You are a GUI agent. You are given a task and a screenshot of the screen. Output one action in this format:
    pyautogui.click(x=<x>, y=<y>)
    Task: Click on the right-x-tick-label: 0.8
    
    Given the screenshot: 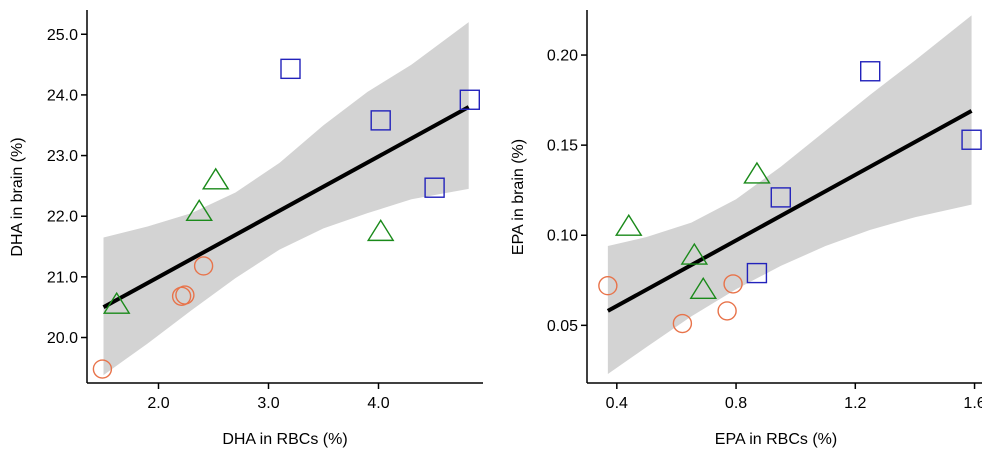 What is the action you would take?
    pyautogui.click(x=736, y=403)
    